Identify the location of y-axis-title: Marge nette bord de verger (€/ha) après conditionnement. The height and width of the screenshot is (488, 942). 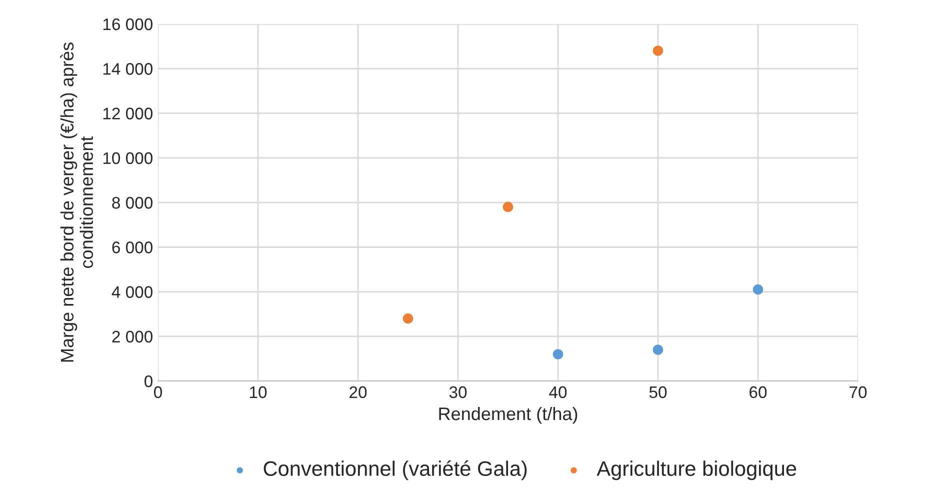
(77, 202).